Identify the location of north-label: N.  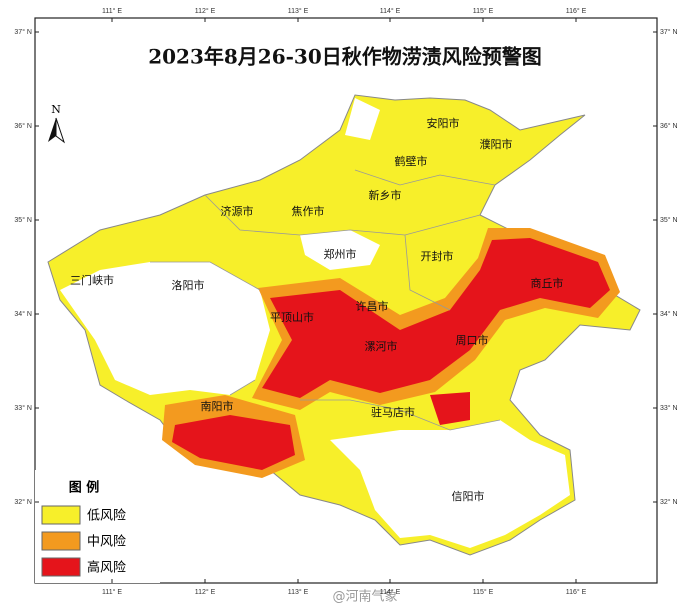
(56, 109).